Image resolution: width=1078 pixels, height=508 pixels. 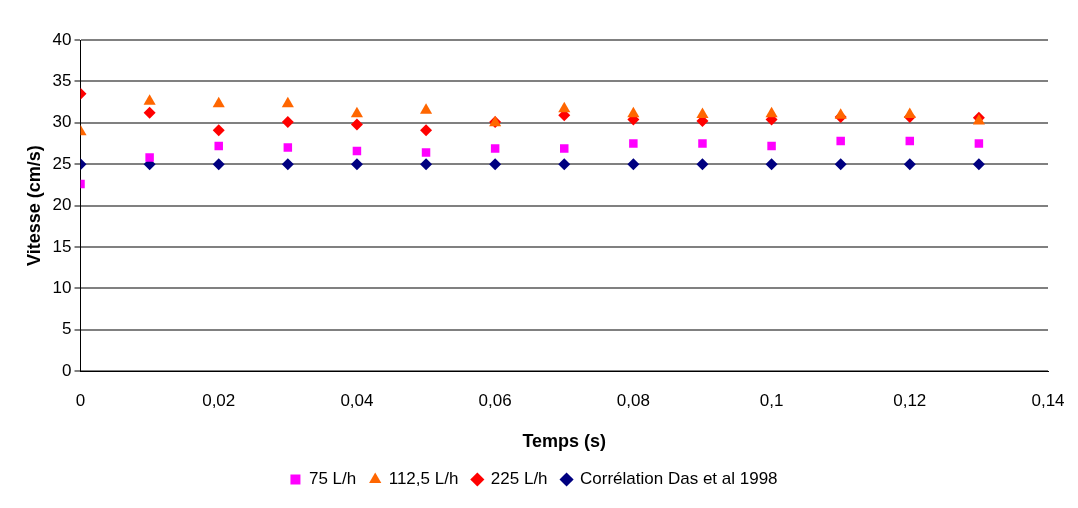 I want to click on y-tick-label: 20, so click(x=62, y=205).